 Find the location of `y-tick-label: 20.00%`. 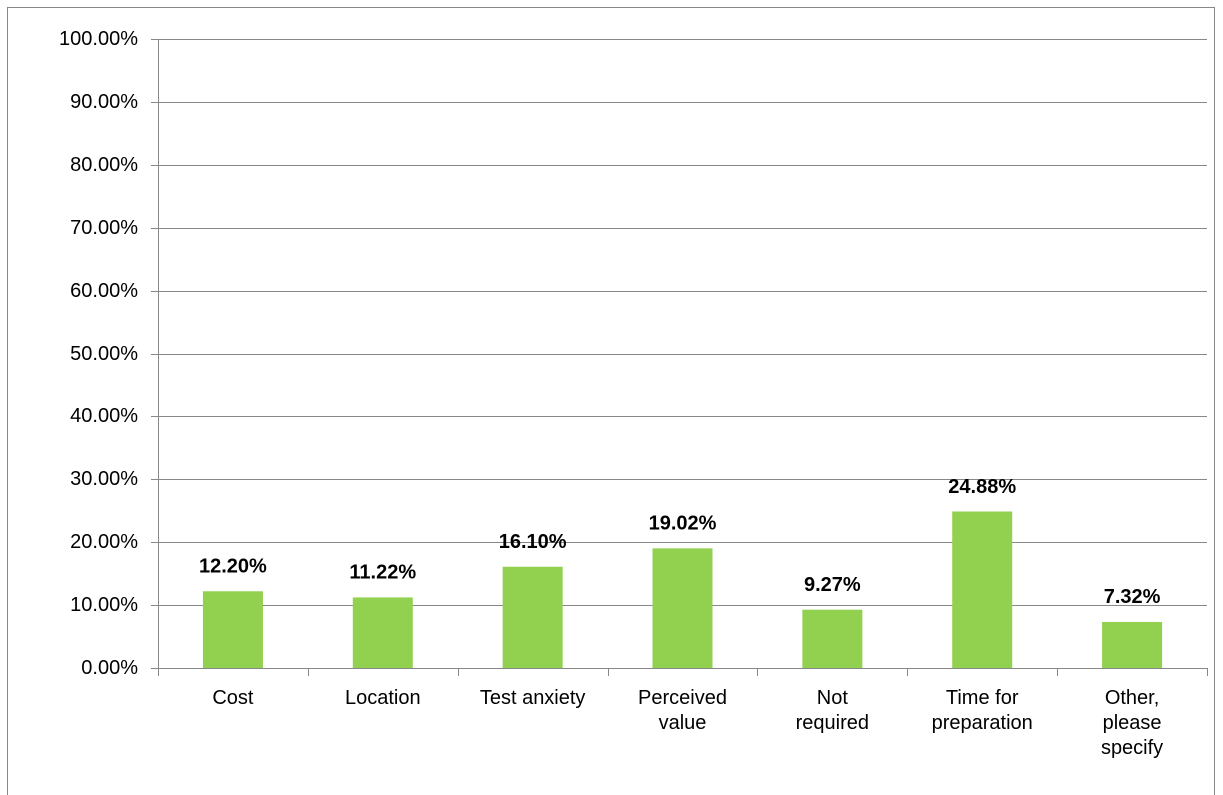

y-tick-label: 20.00% is located at coordinates (104, 542).